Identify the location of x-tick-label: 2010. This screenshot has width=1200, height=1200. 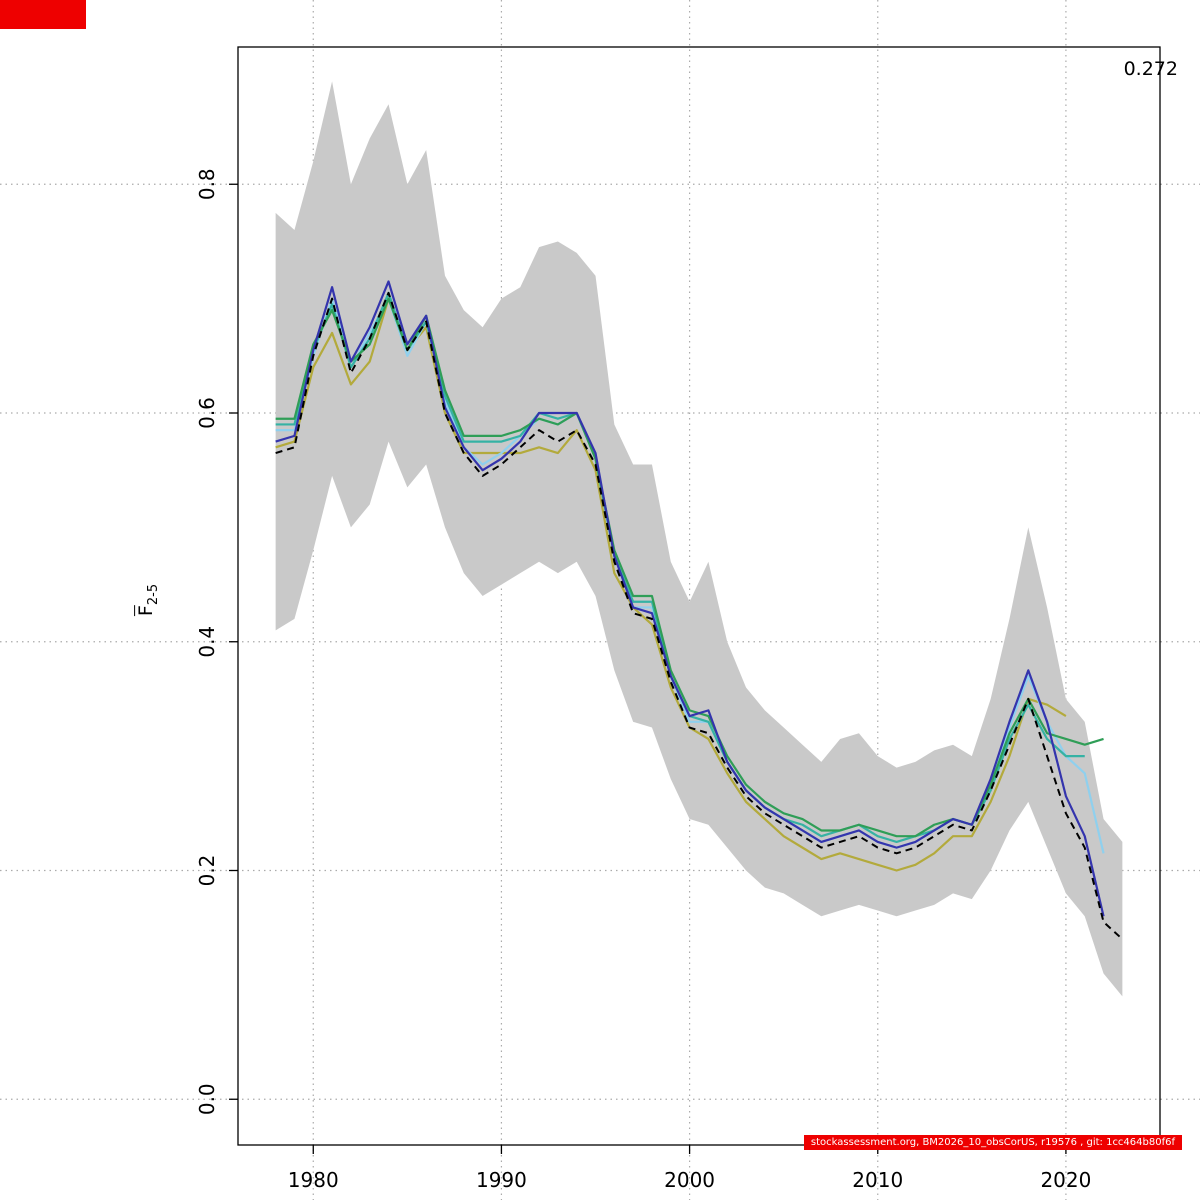
(877, 1180).